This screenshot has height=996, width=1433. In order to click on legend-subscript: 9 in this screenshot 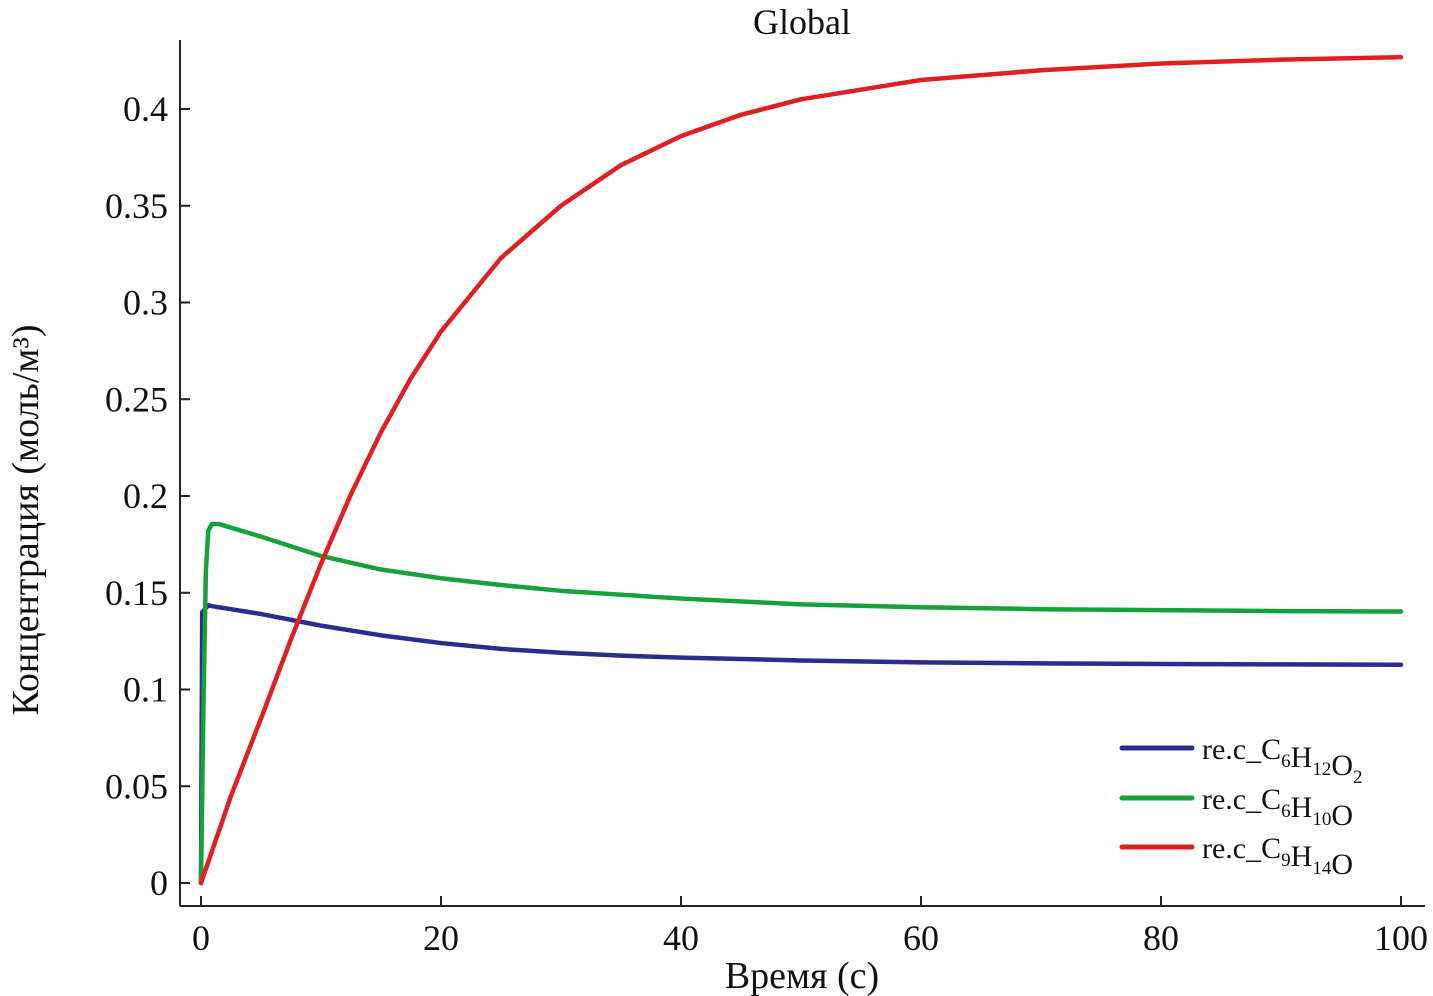, I will do `click(1286, 860)`.